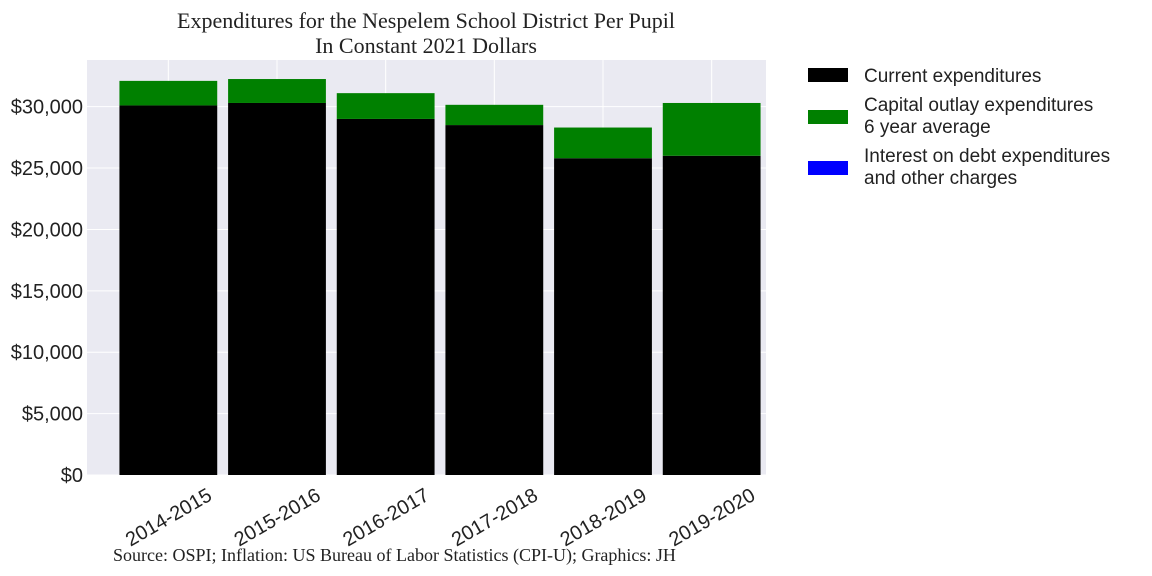  Describe the element at coordinates (47, 353) in the screenshot. I see `y-tick-label: $10,000` at that location.